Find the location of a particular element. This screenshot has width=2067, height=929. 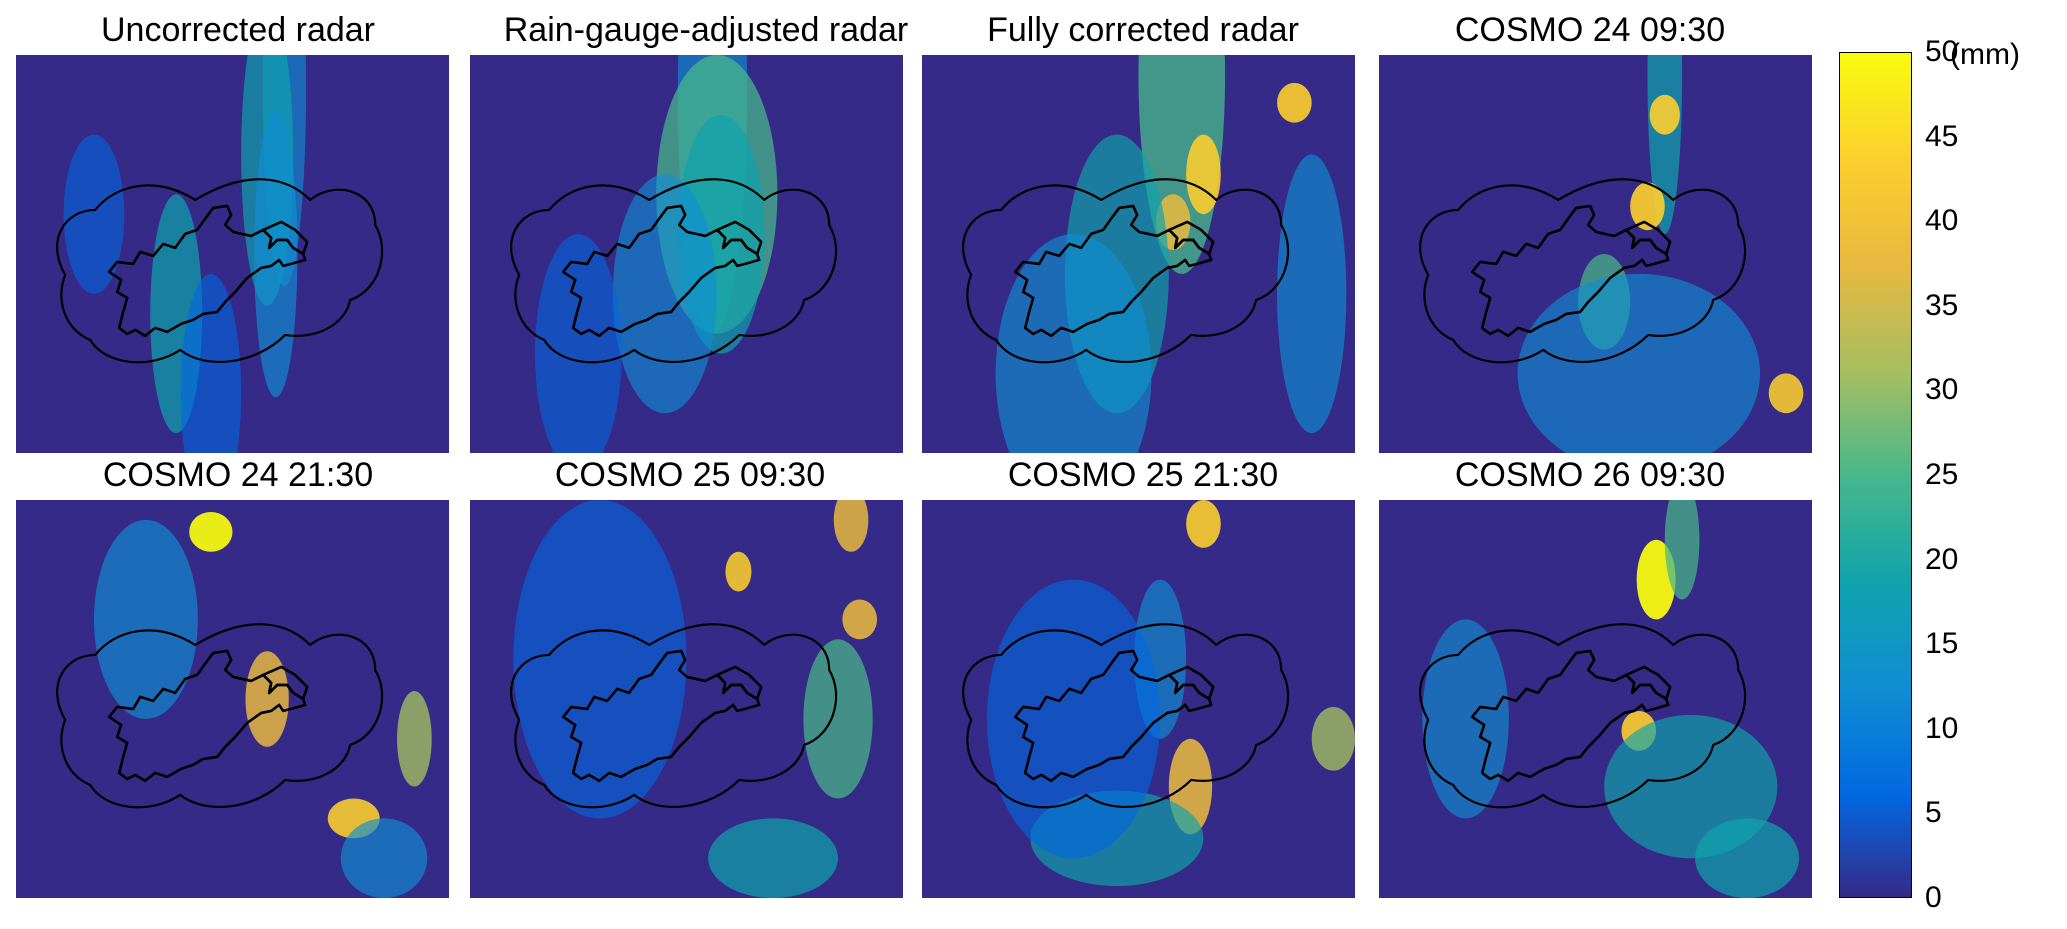

panel-title: COSMO 24 09:30 is located at coordinates (1590, 30).